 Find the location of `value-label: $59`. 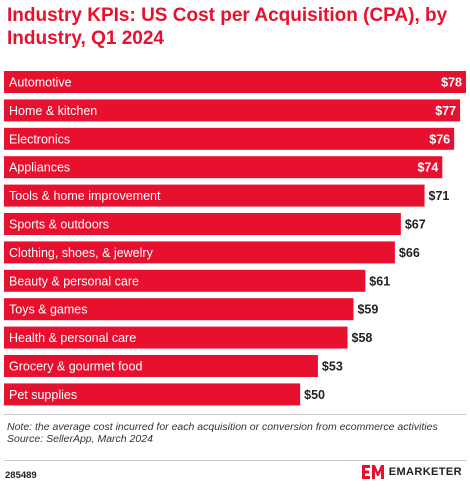

value-label: $59 is located at coordinates (367, 310).